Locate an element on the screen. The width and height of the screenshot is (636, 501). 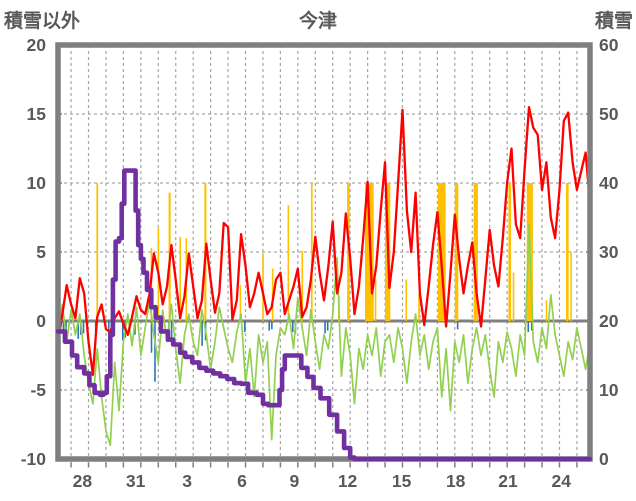
x-axis-tick-label: 28 is located at coordinates (83, 481).